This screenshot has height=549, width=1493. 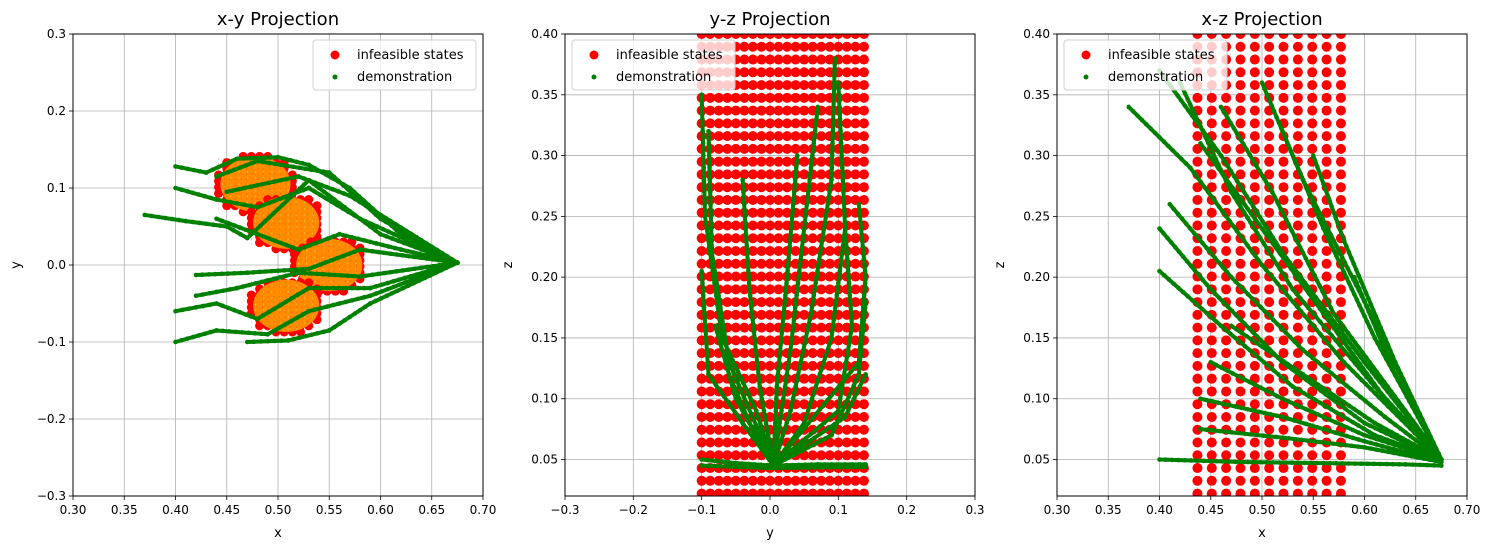 What do you see at coordinates (1057, 510) in the screenshot?
I see `xz-x-tick-label: 0.30` at bounding box center [1057, 510].